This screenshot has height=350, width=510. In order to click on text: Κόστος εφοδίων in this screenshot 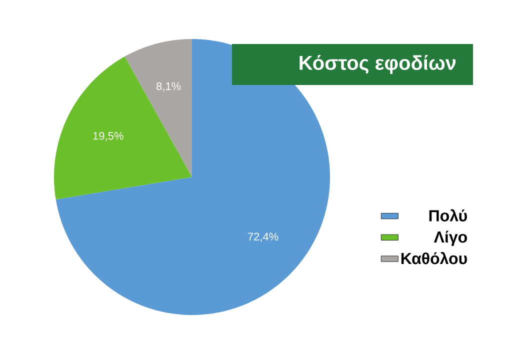, I will do `click(378, 64)`.